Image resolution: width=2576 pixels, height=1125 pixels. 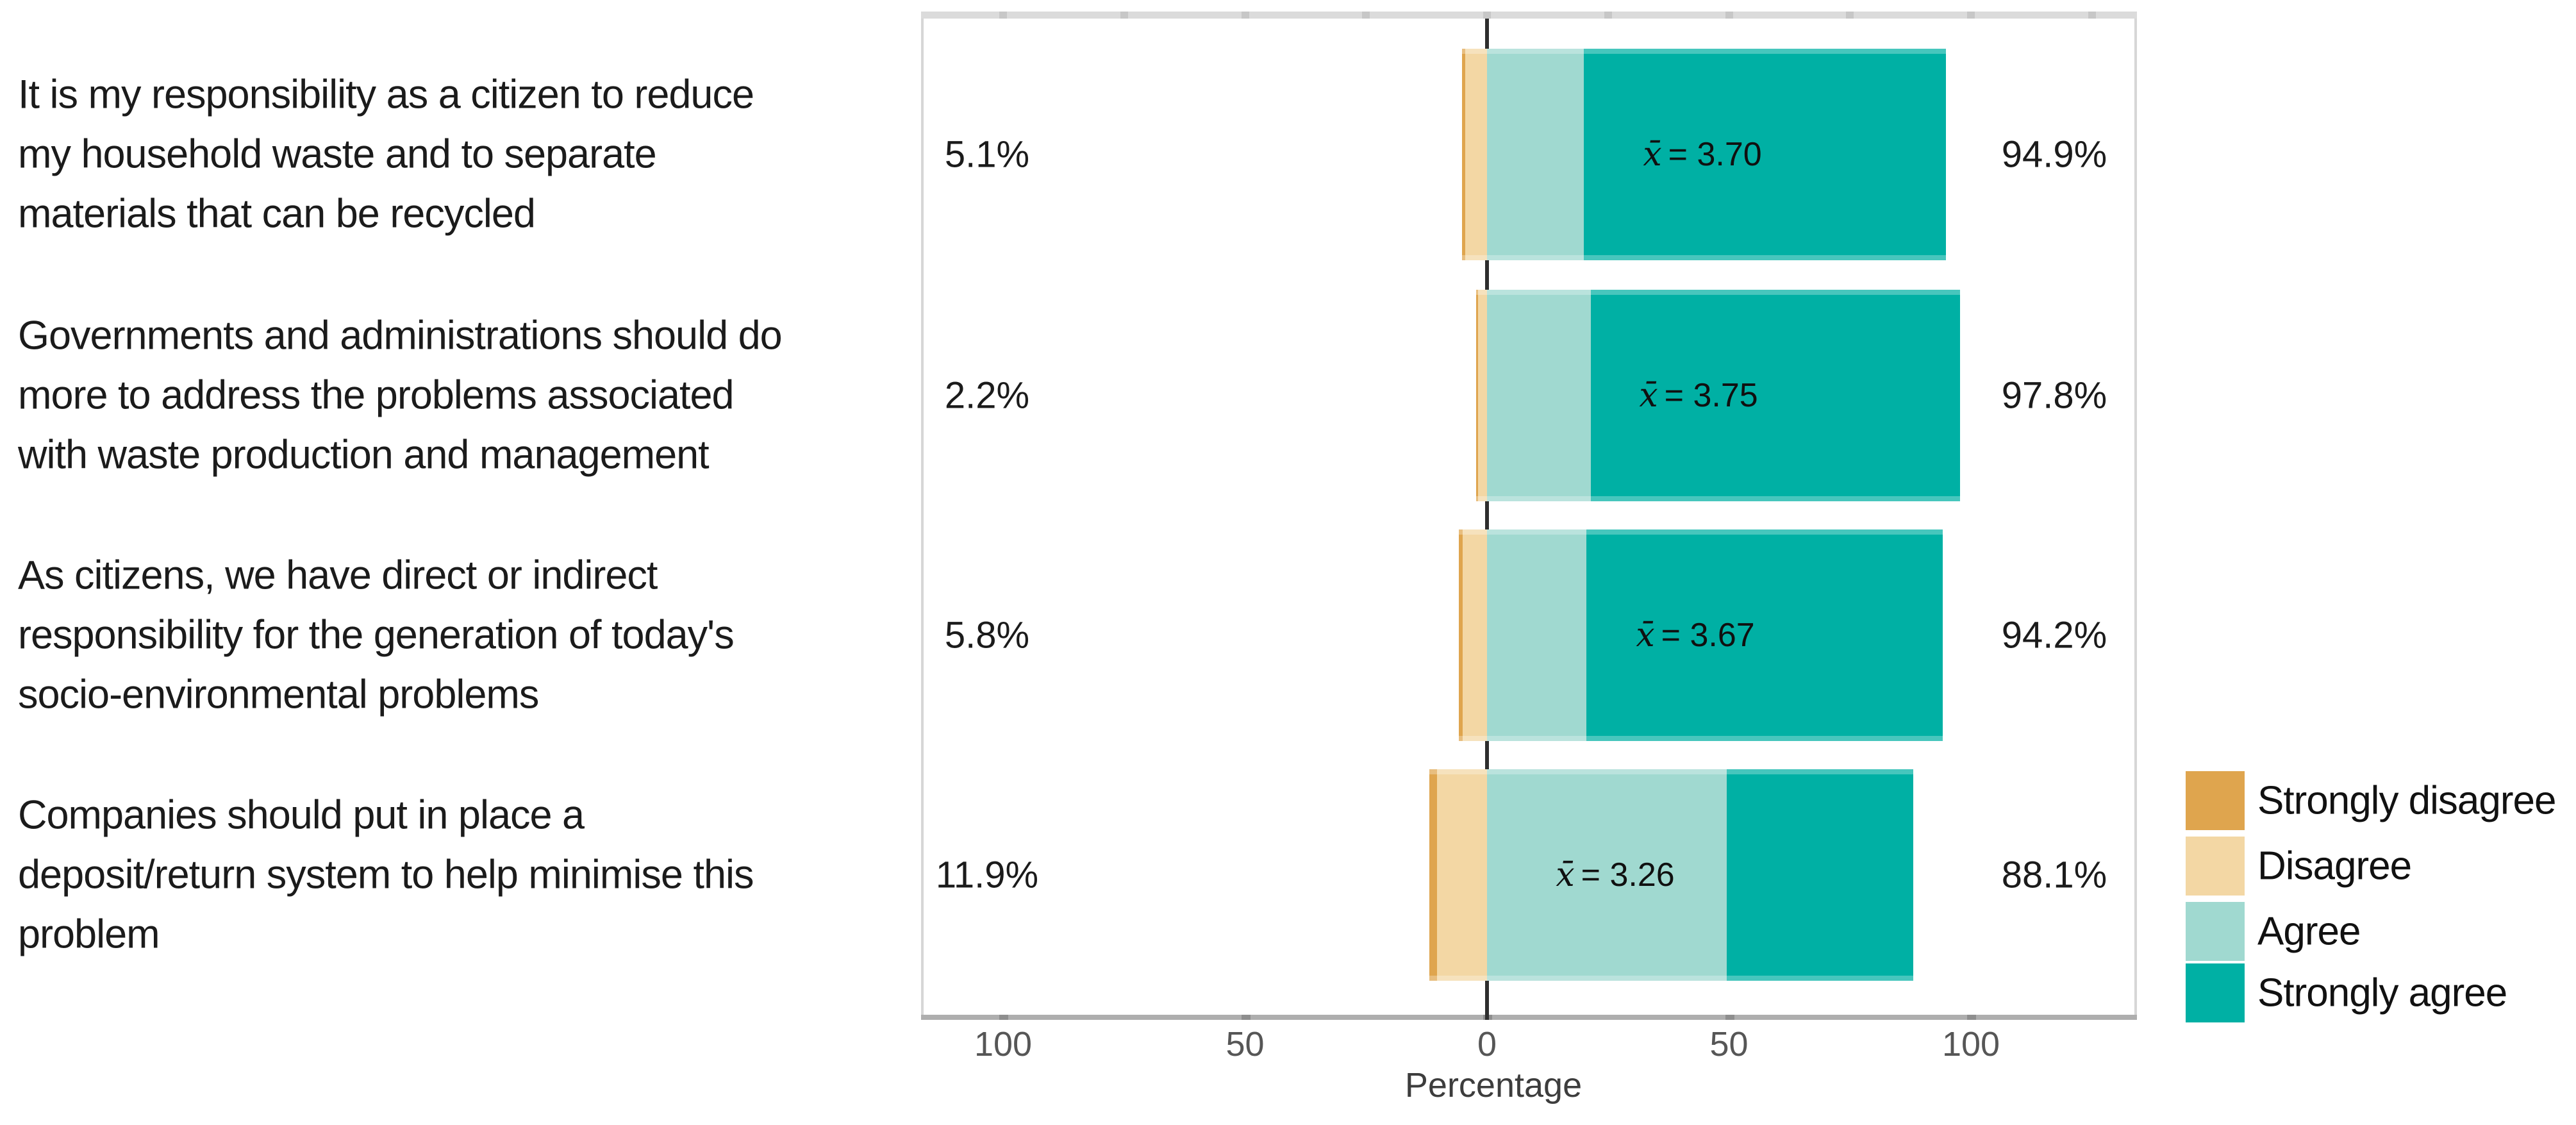 I want to click on top-axis-band, so click(x=1529, y=16).